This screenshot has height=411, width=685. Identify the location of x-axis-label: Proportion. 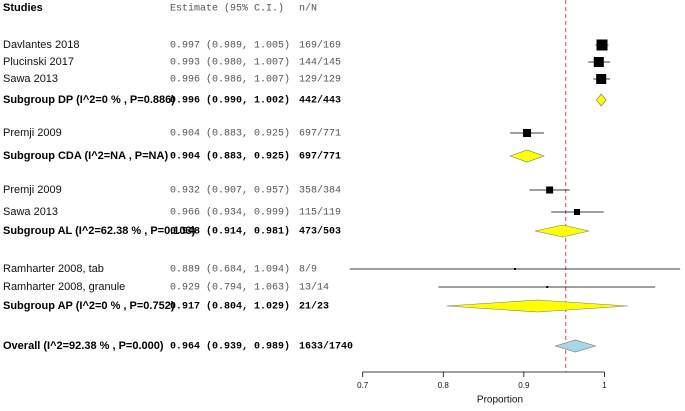
(500, 400).